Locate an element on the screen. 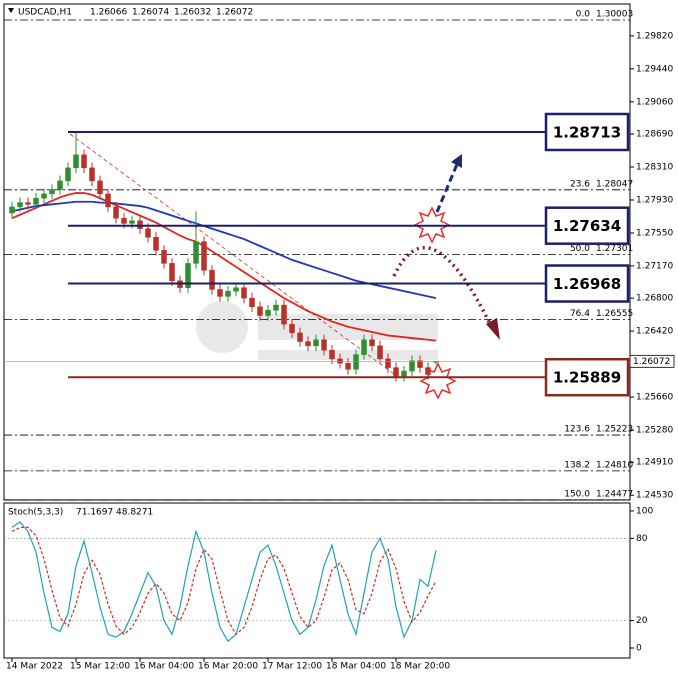  y-tick-label: 1.24910 is located at coordinates (654, 463).